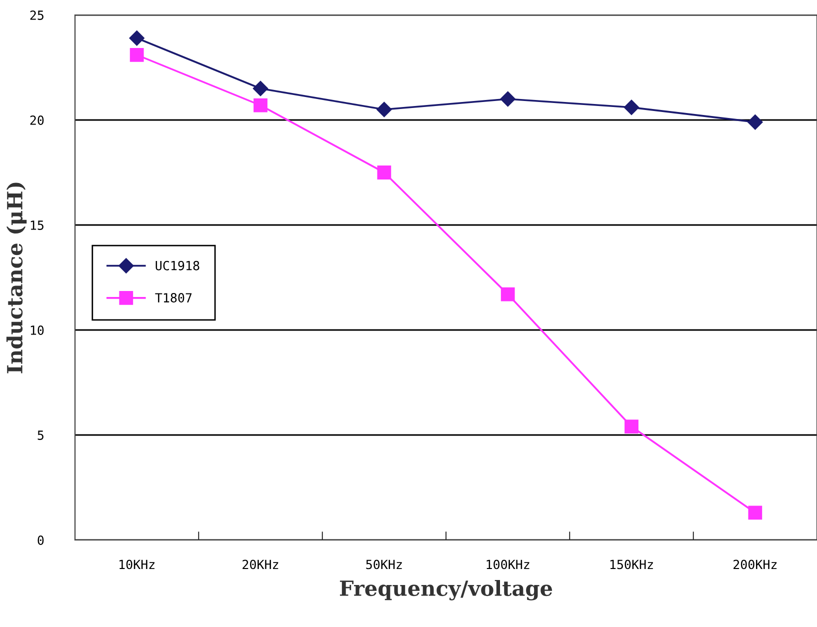 The height and width of the screenshot is (627, 817). I want to click on y-tick-label: 0, so click(41, 540).